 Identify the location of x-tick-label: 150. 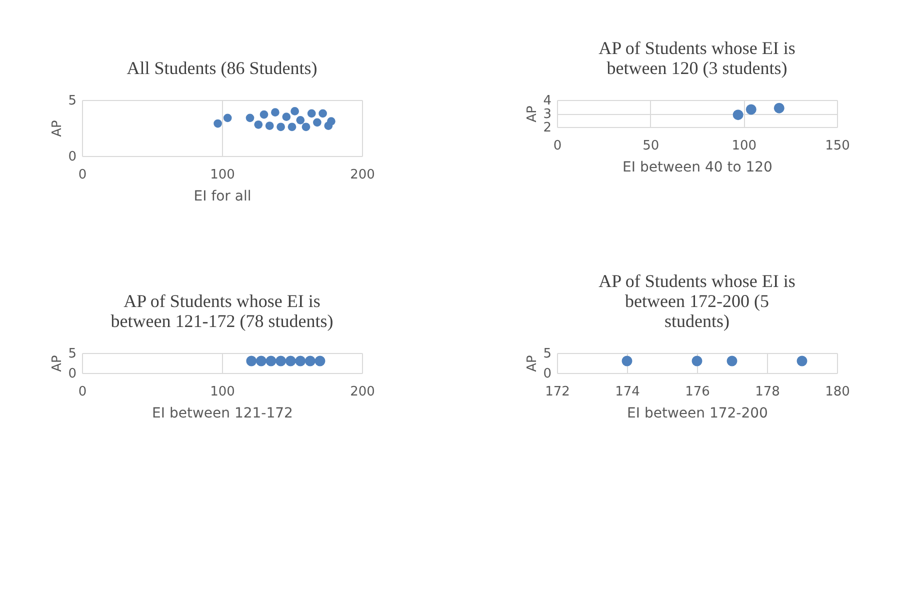
(837, 146).